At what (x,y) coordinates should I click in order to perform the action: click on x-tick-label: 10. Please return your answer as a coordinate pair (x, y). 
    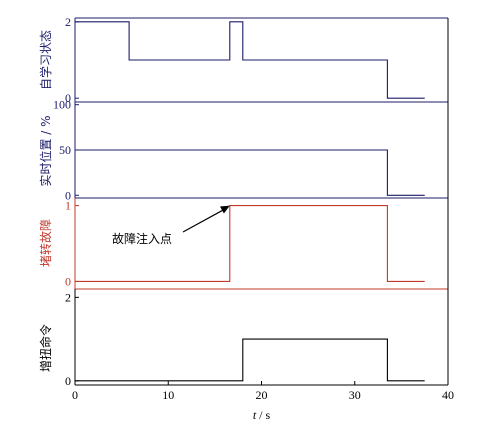
    Looking at the image, I should click on (168, 395).